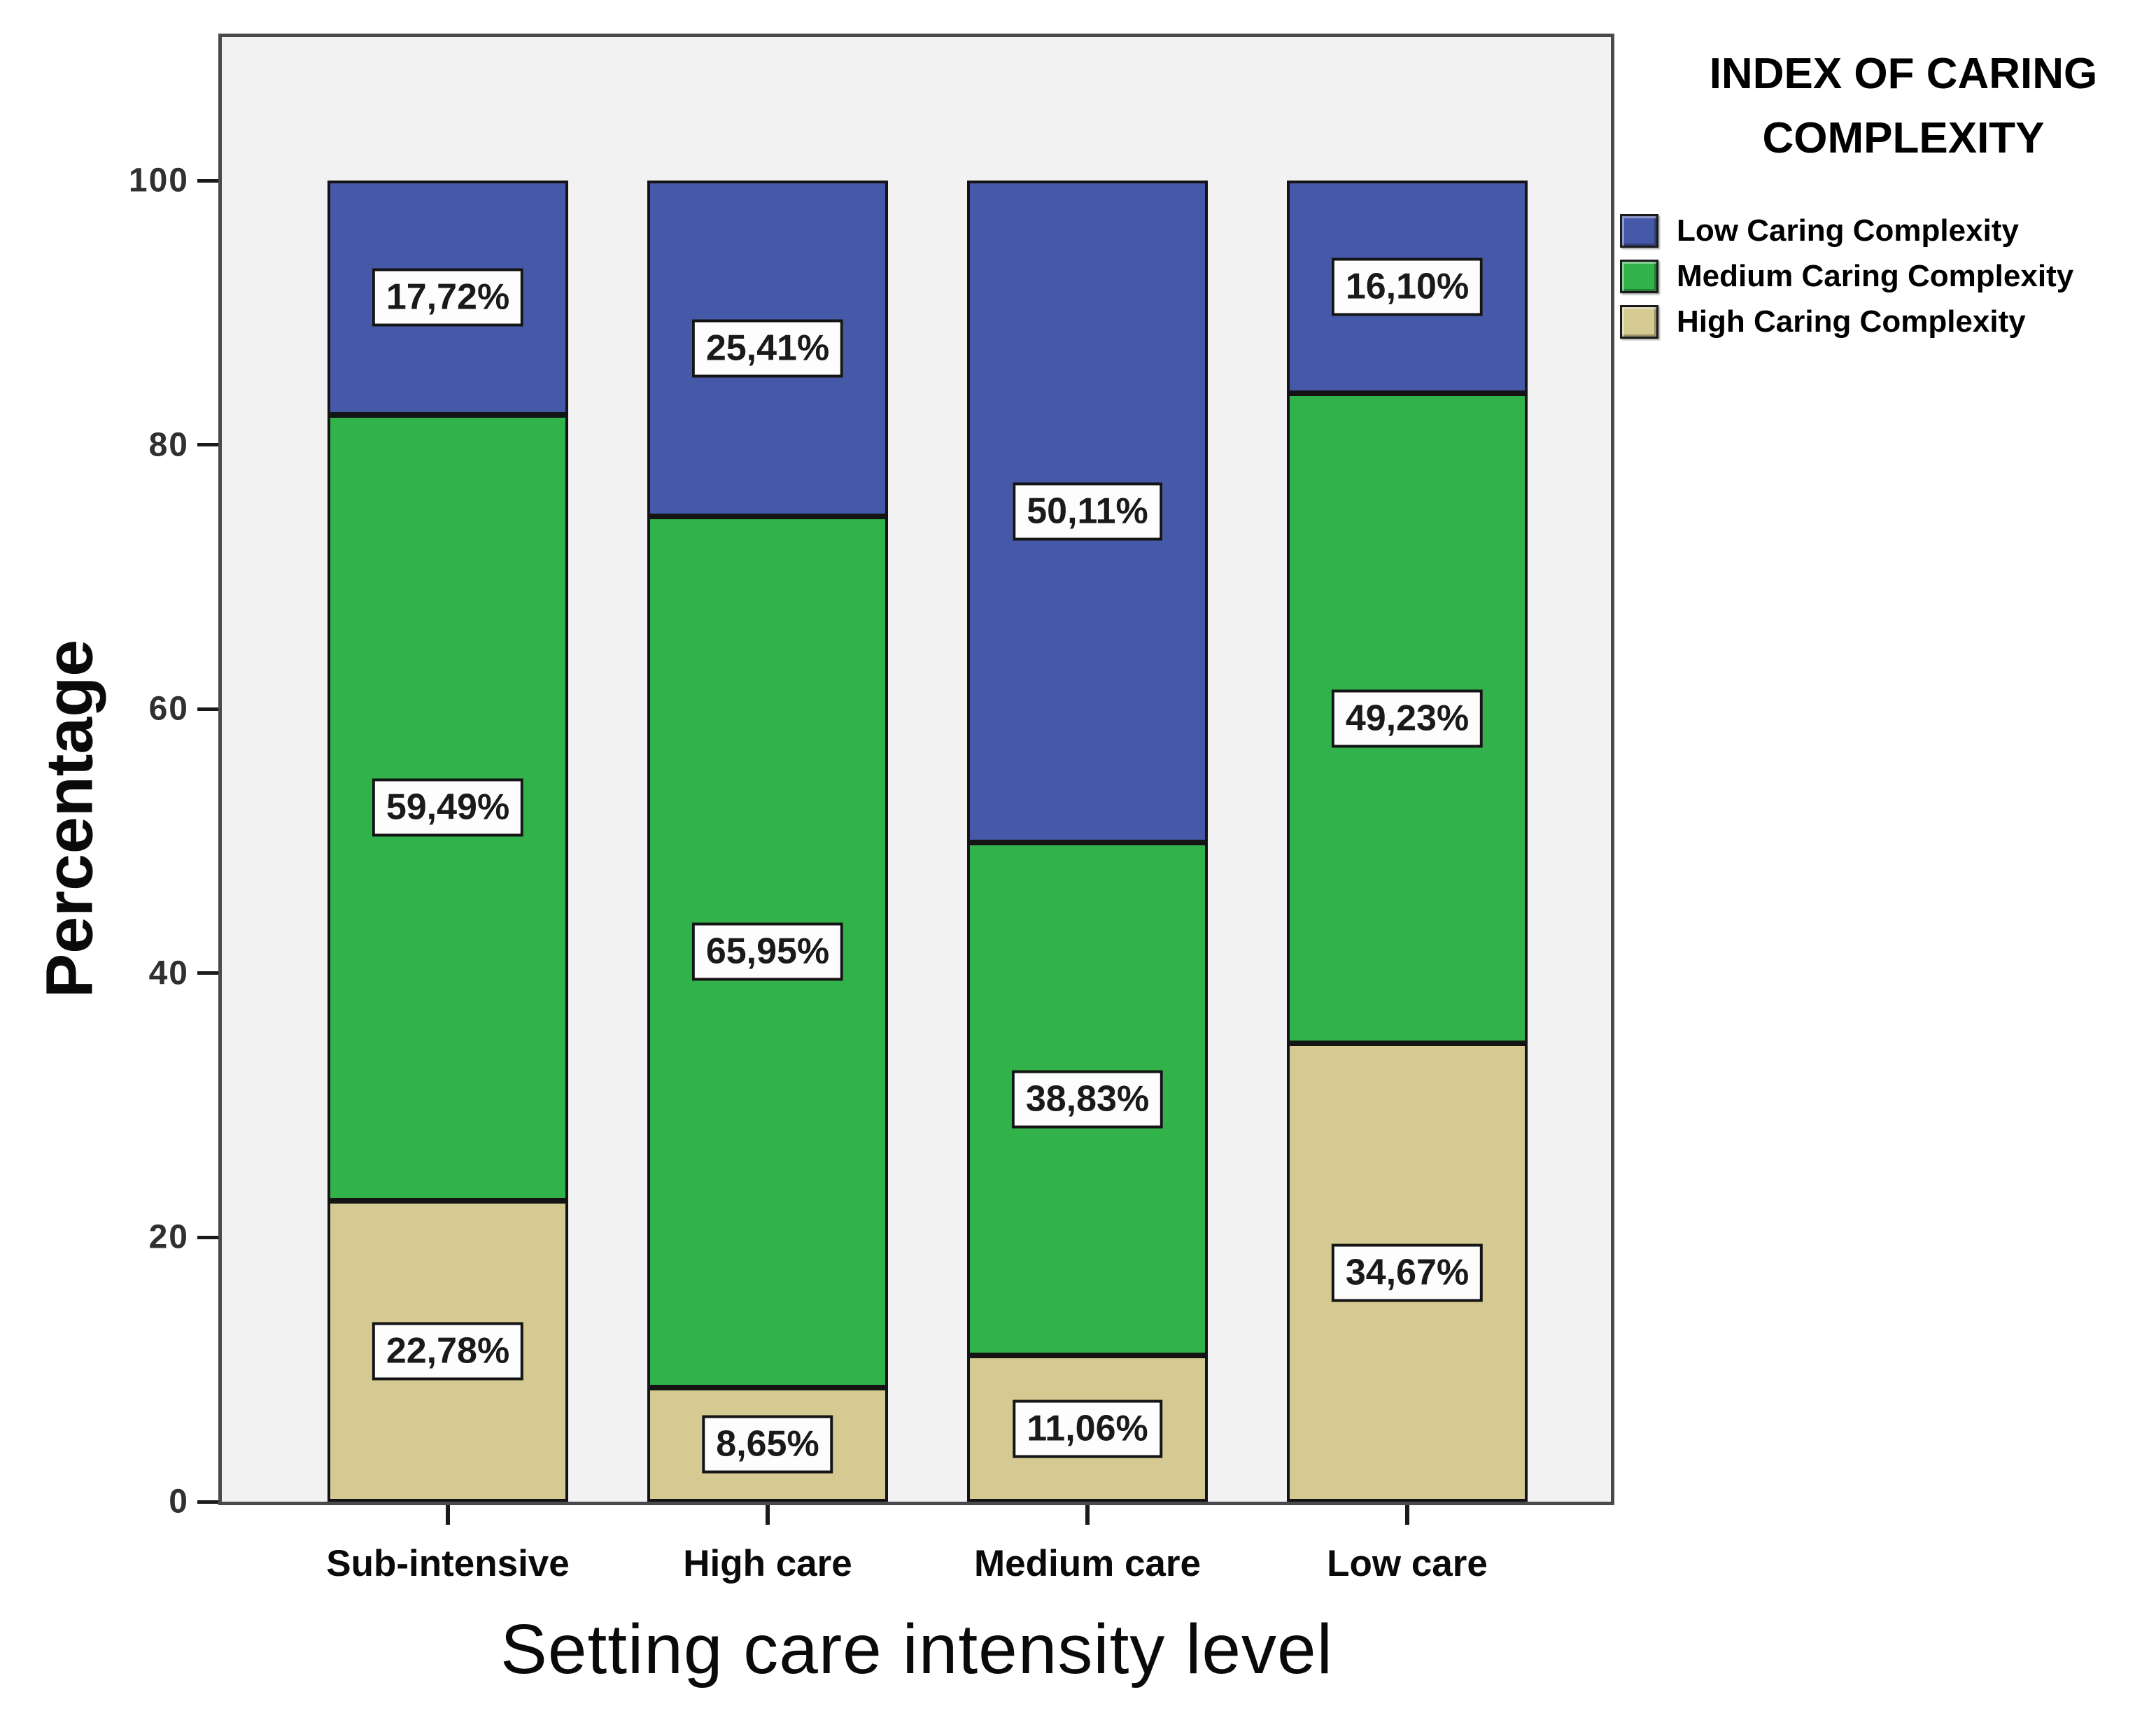  I want to click on bar-segment-label: 25,41%, so click(767, 348).